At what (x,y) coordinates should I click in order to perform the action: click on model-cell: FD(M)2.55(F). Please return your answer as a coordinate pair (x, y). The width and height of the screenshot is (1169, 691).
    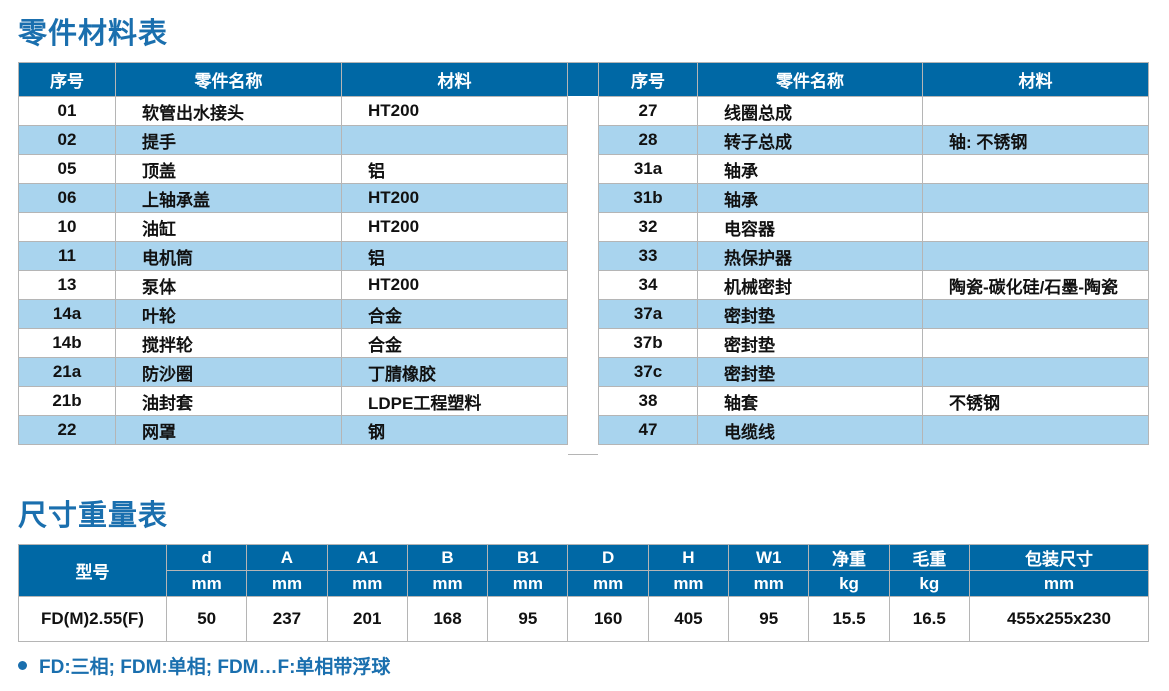
    Looking at the image, I should click on (92, 619).